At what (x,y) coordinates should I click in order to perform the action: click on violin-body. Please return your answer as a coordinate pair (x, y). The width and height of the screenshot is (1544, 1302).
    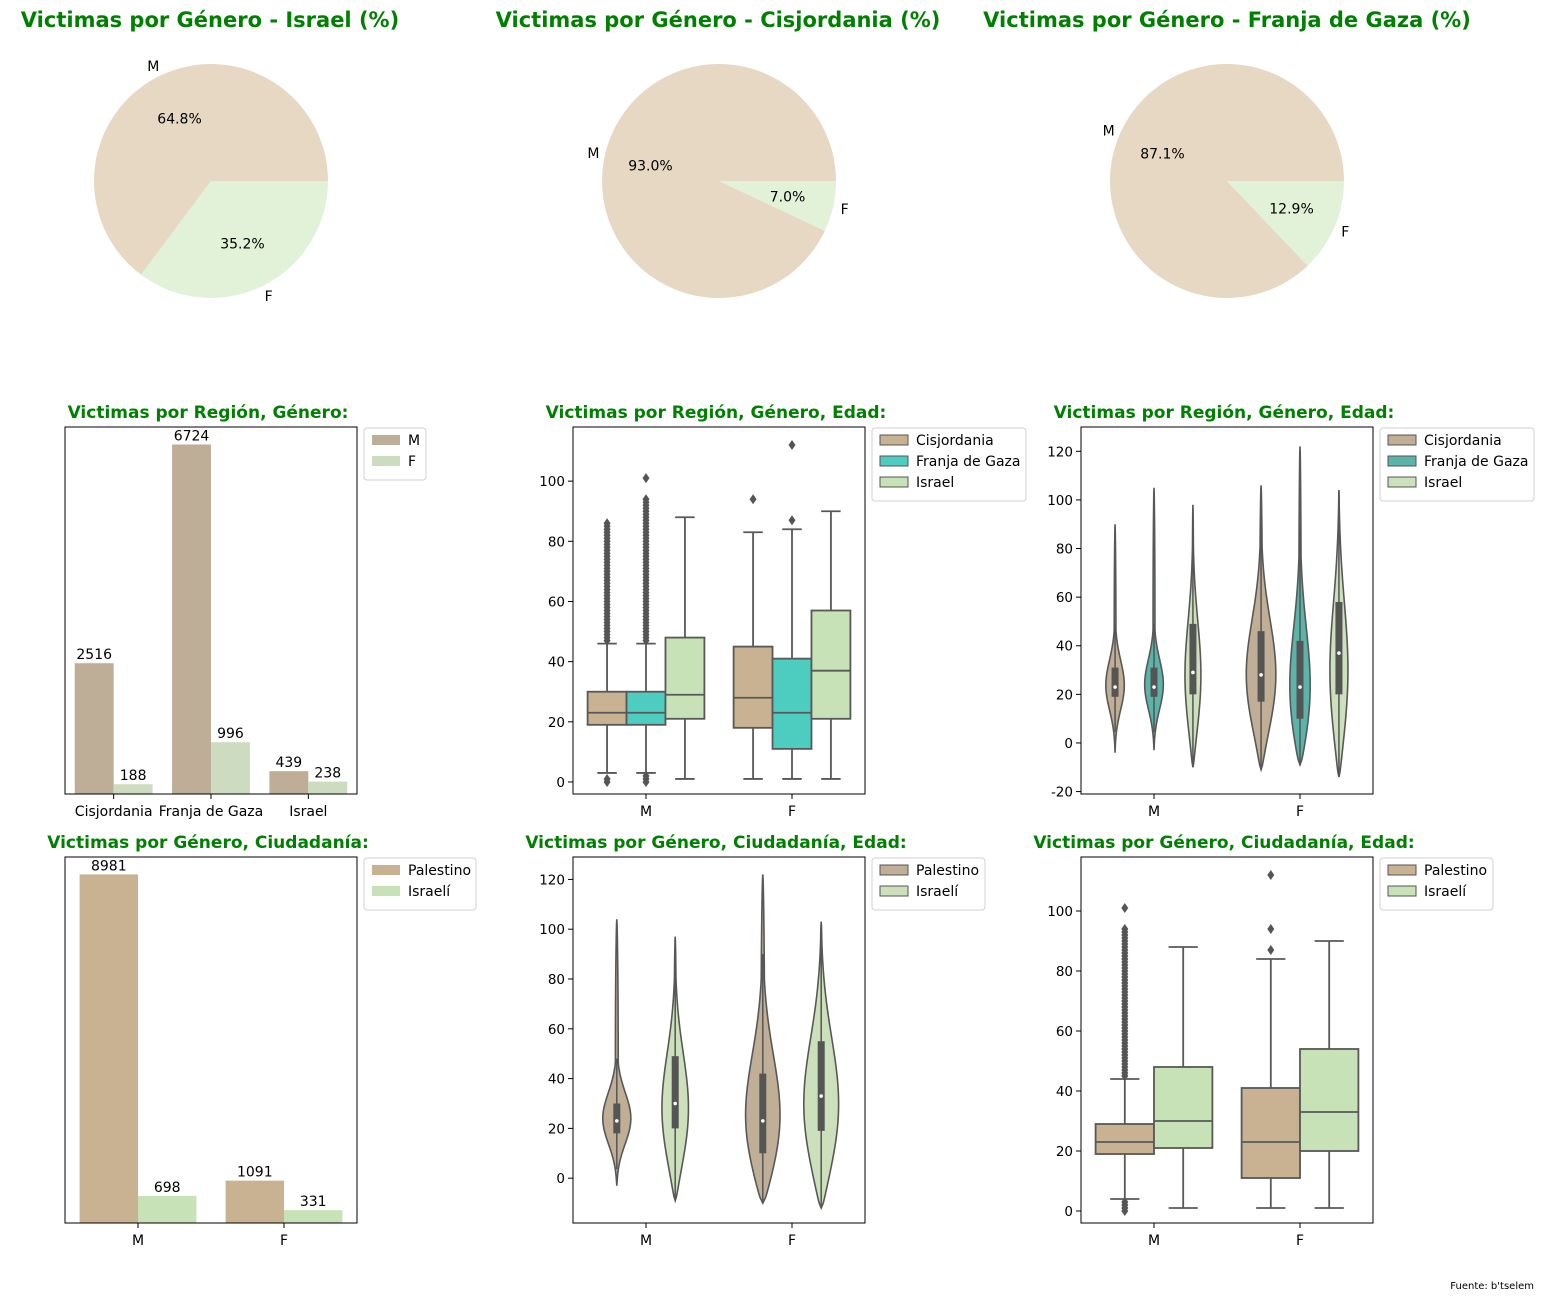
    Looking at the image, I should click on (1154, 619).